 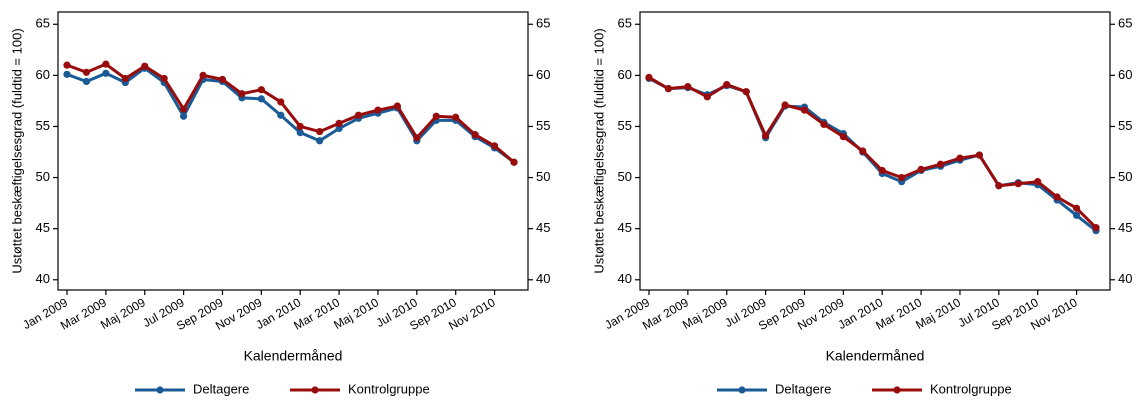 What do you see at coordinates (43, 227) in the screenshot?
I see `y-tick-label: 45` at bounding box center [43, 227].